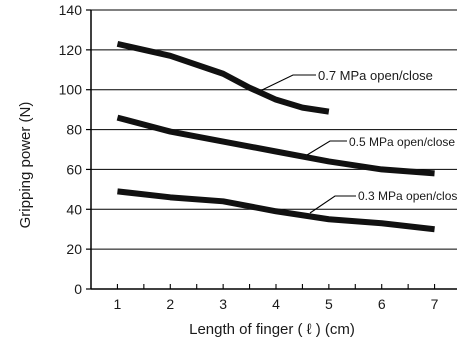 This screenshot has width=457, height=345. Describe the element at coordinates (71, 50) in the screenshot. I see `y-tick-label-120: 120` at that location.